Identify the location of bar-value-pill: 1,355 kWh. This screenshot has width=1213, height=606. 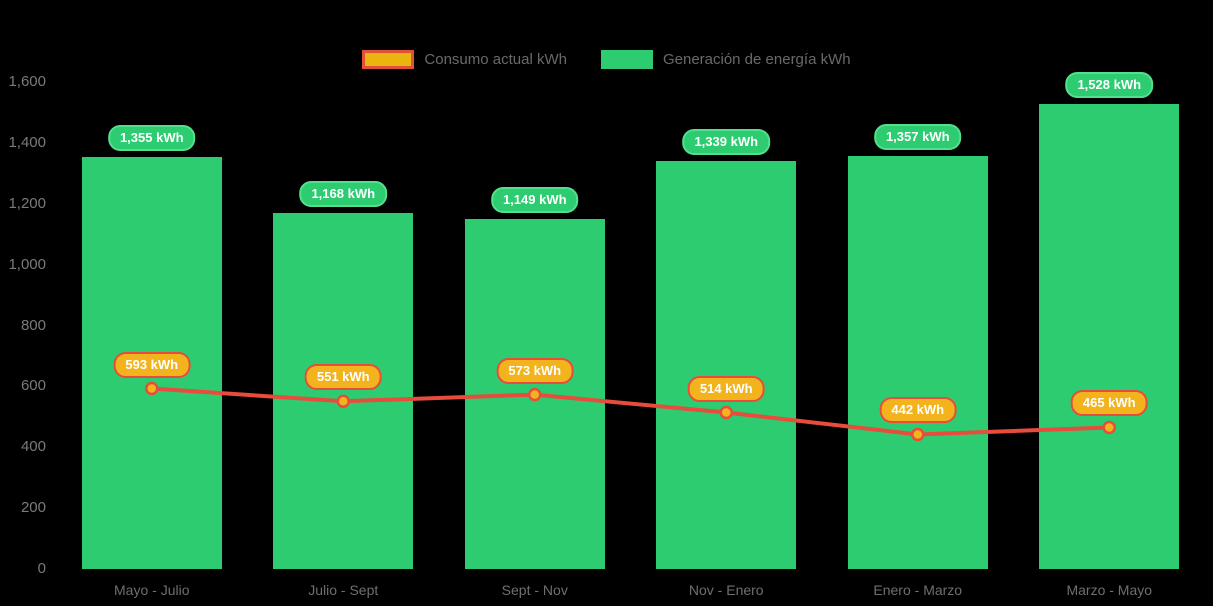
(151, 137).